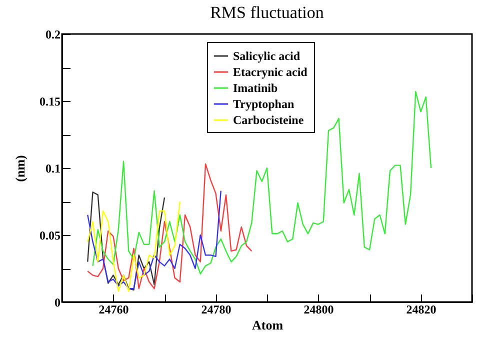 The width and height of the screenshot is (499, 358). I want to click on x-axis-title: Atom, so click(268, 325).